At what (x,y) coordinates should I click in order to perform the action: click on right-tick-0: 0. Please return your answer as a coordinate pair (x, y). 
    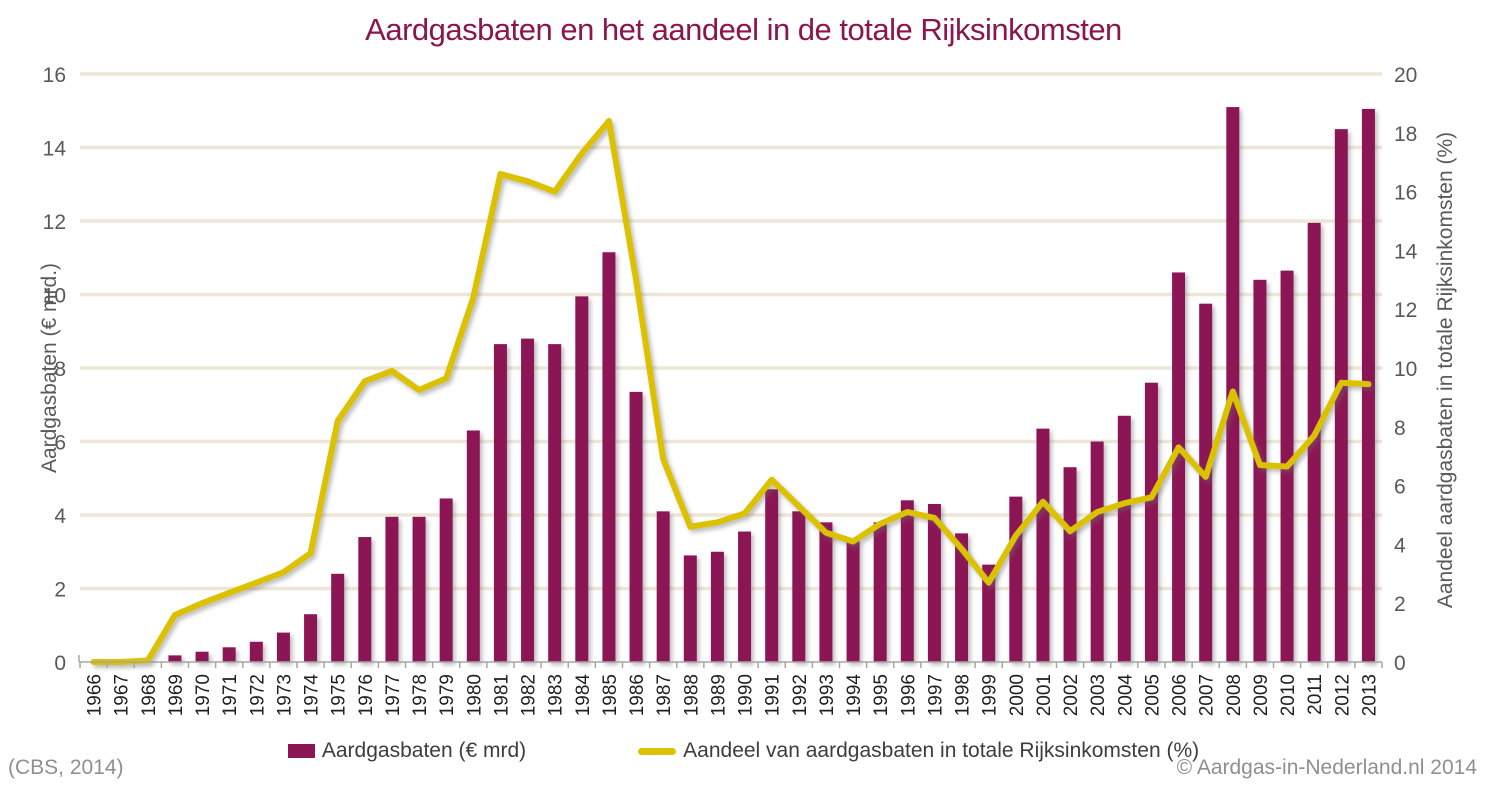
    Looking at the image, I should click on (1400, 663).